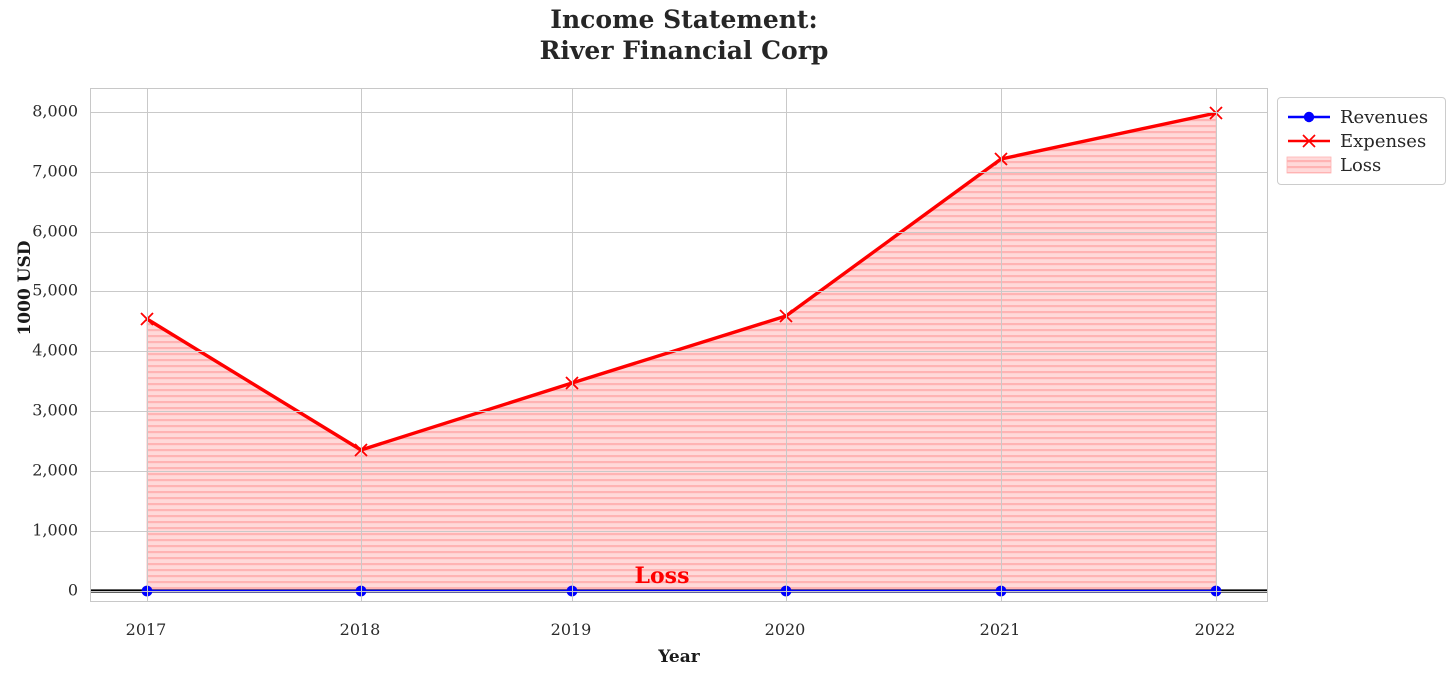 Image resolution: width=1452 pixels, height=676 pixels. Describe the element at coordinates (1001, 345) in the screenshot. I see `gridline-x-2021` at that location.